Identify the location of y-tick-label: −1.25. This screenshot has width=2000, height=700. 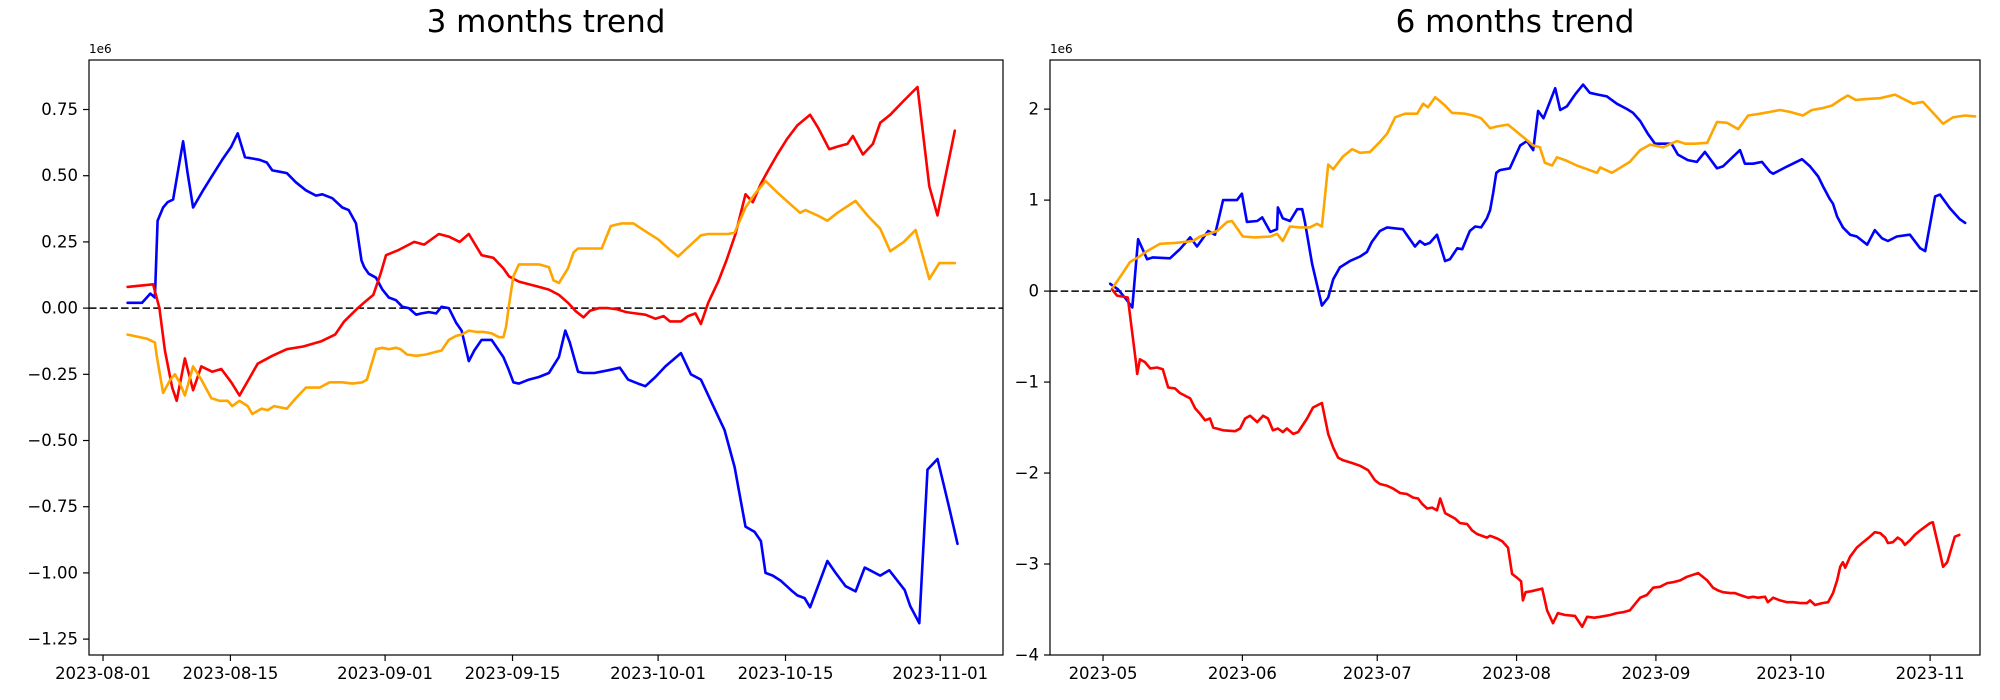
(52, 639).